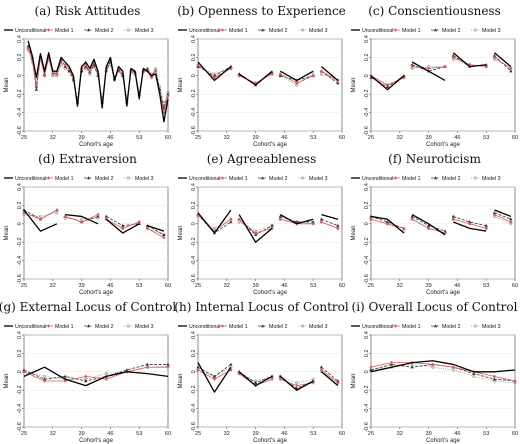 This screenshot has height=444, width=520. Describe the element at coordinates (318, 327) in the screenshot. I see `legend-label-model-3: Model 3` at that location.